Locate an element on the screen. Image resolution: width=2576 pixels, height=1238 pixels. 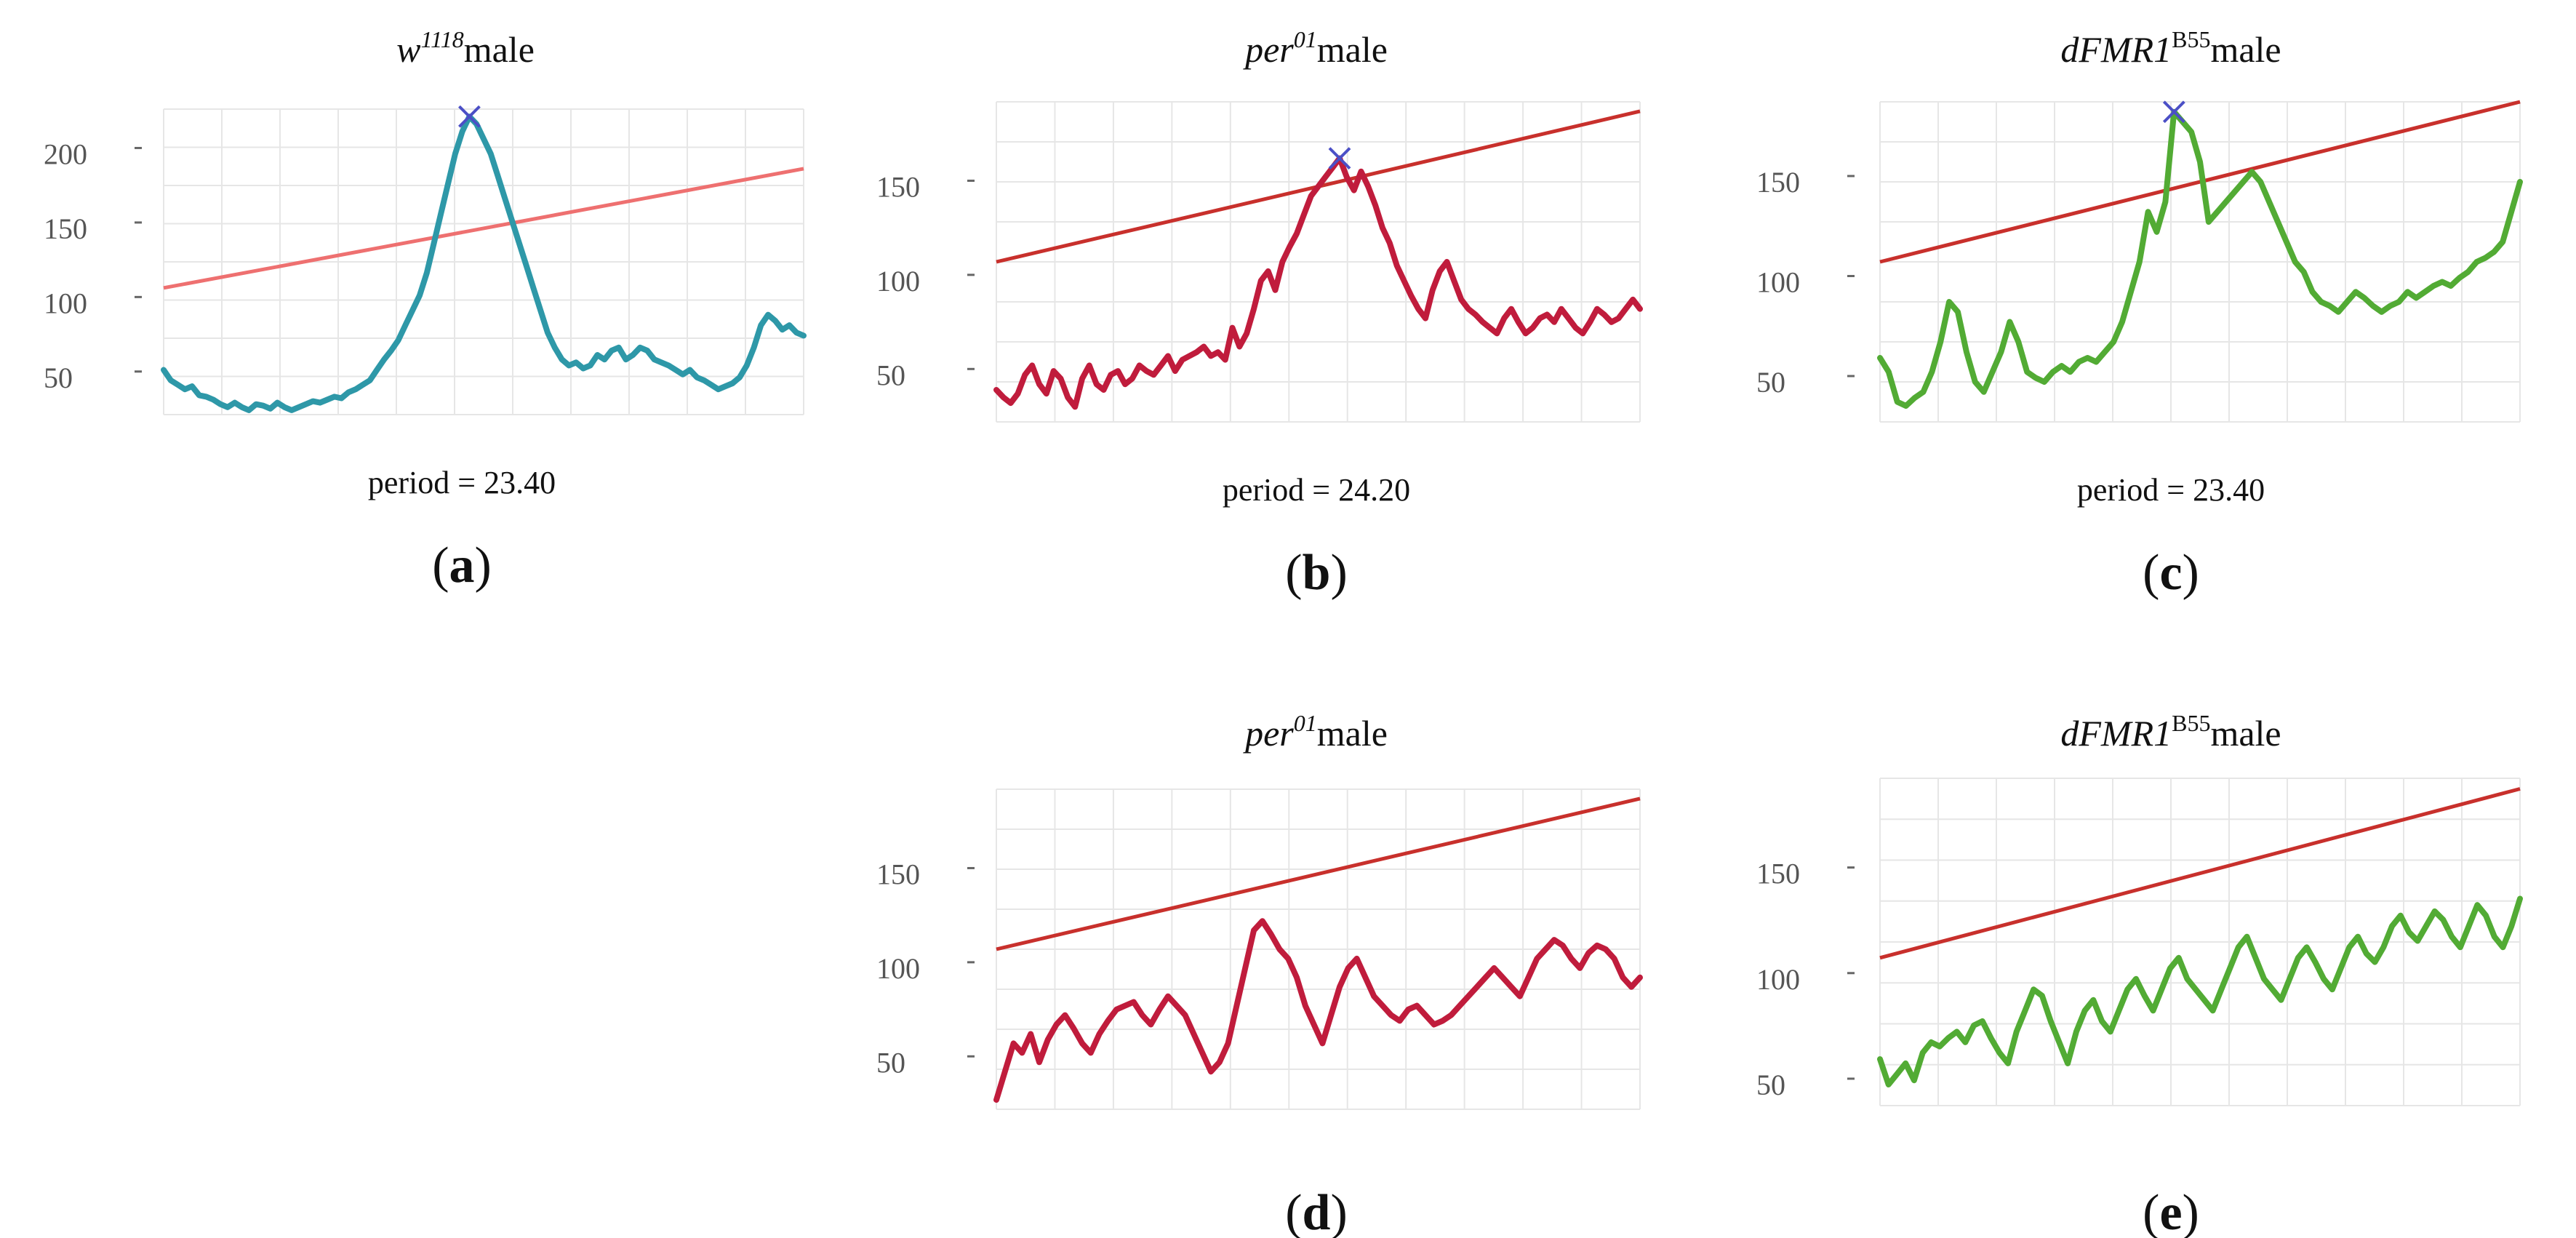
panel-b-peak-marker is located at coordinates (1339, 158).